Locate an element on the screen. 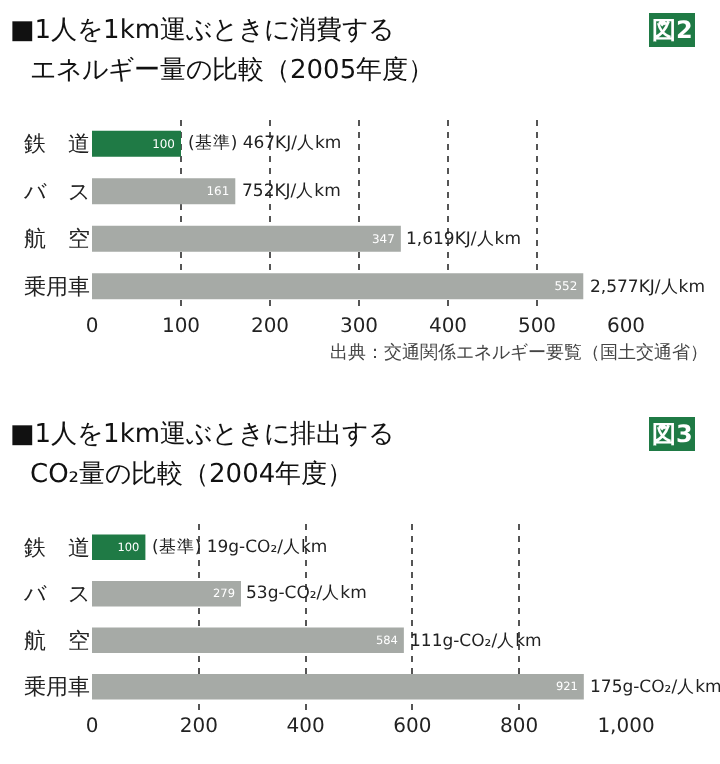 This screenshot has height=764, width=720. chart-title: ■1人を1km運ぶときに消費する is located at coordinates (202, 31).